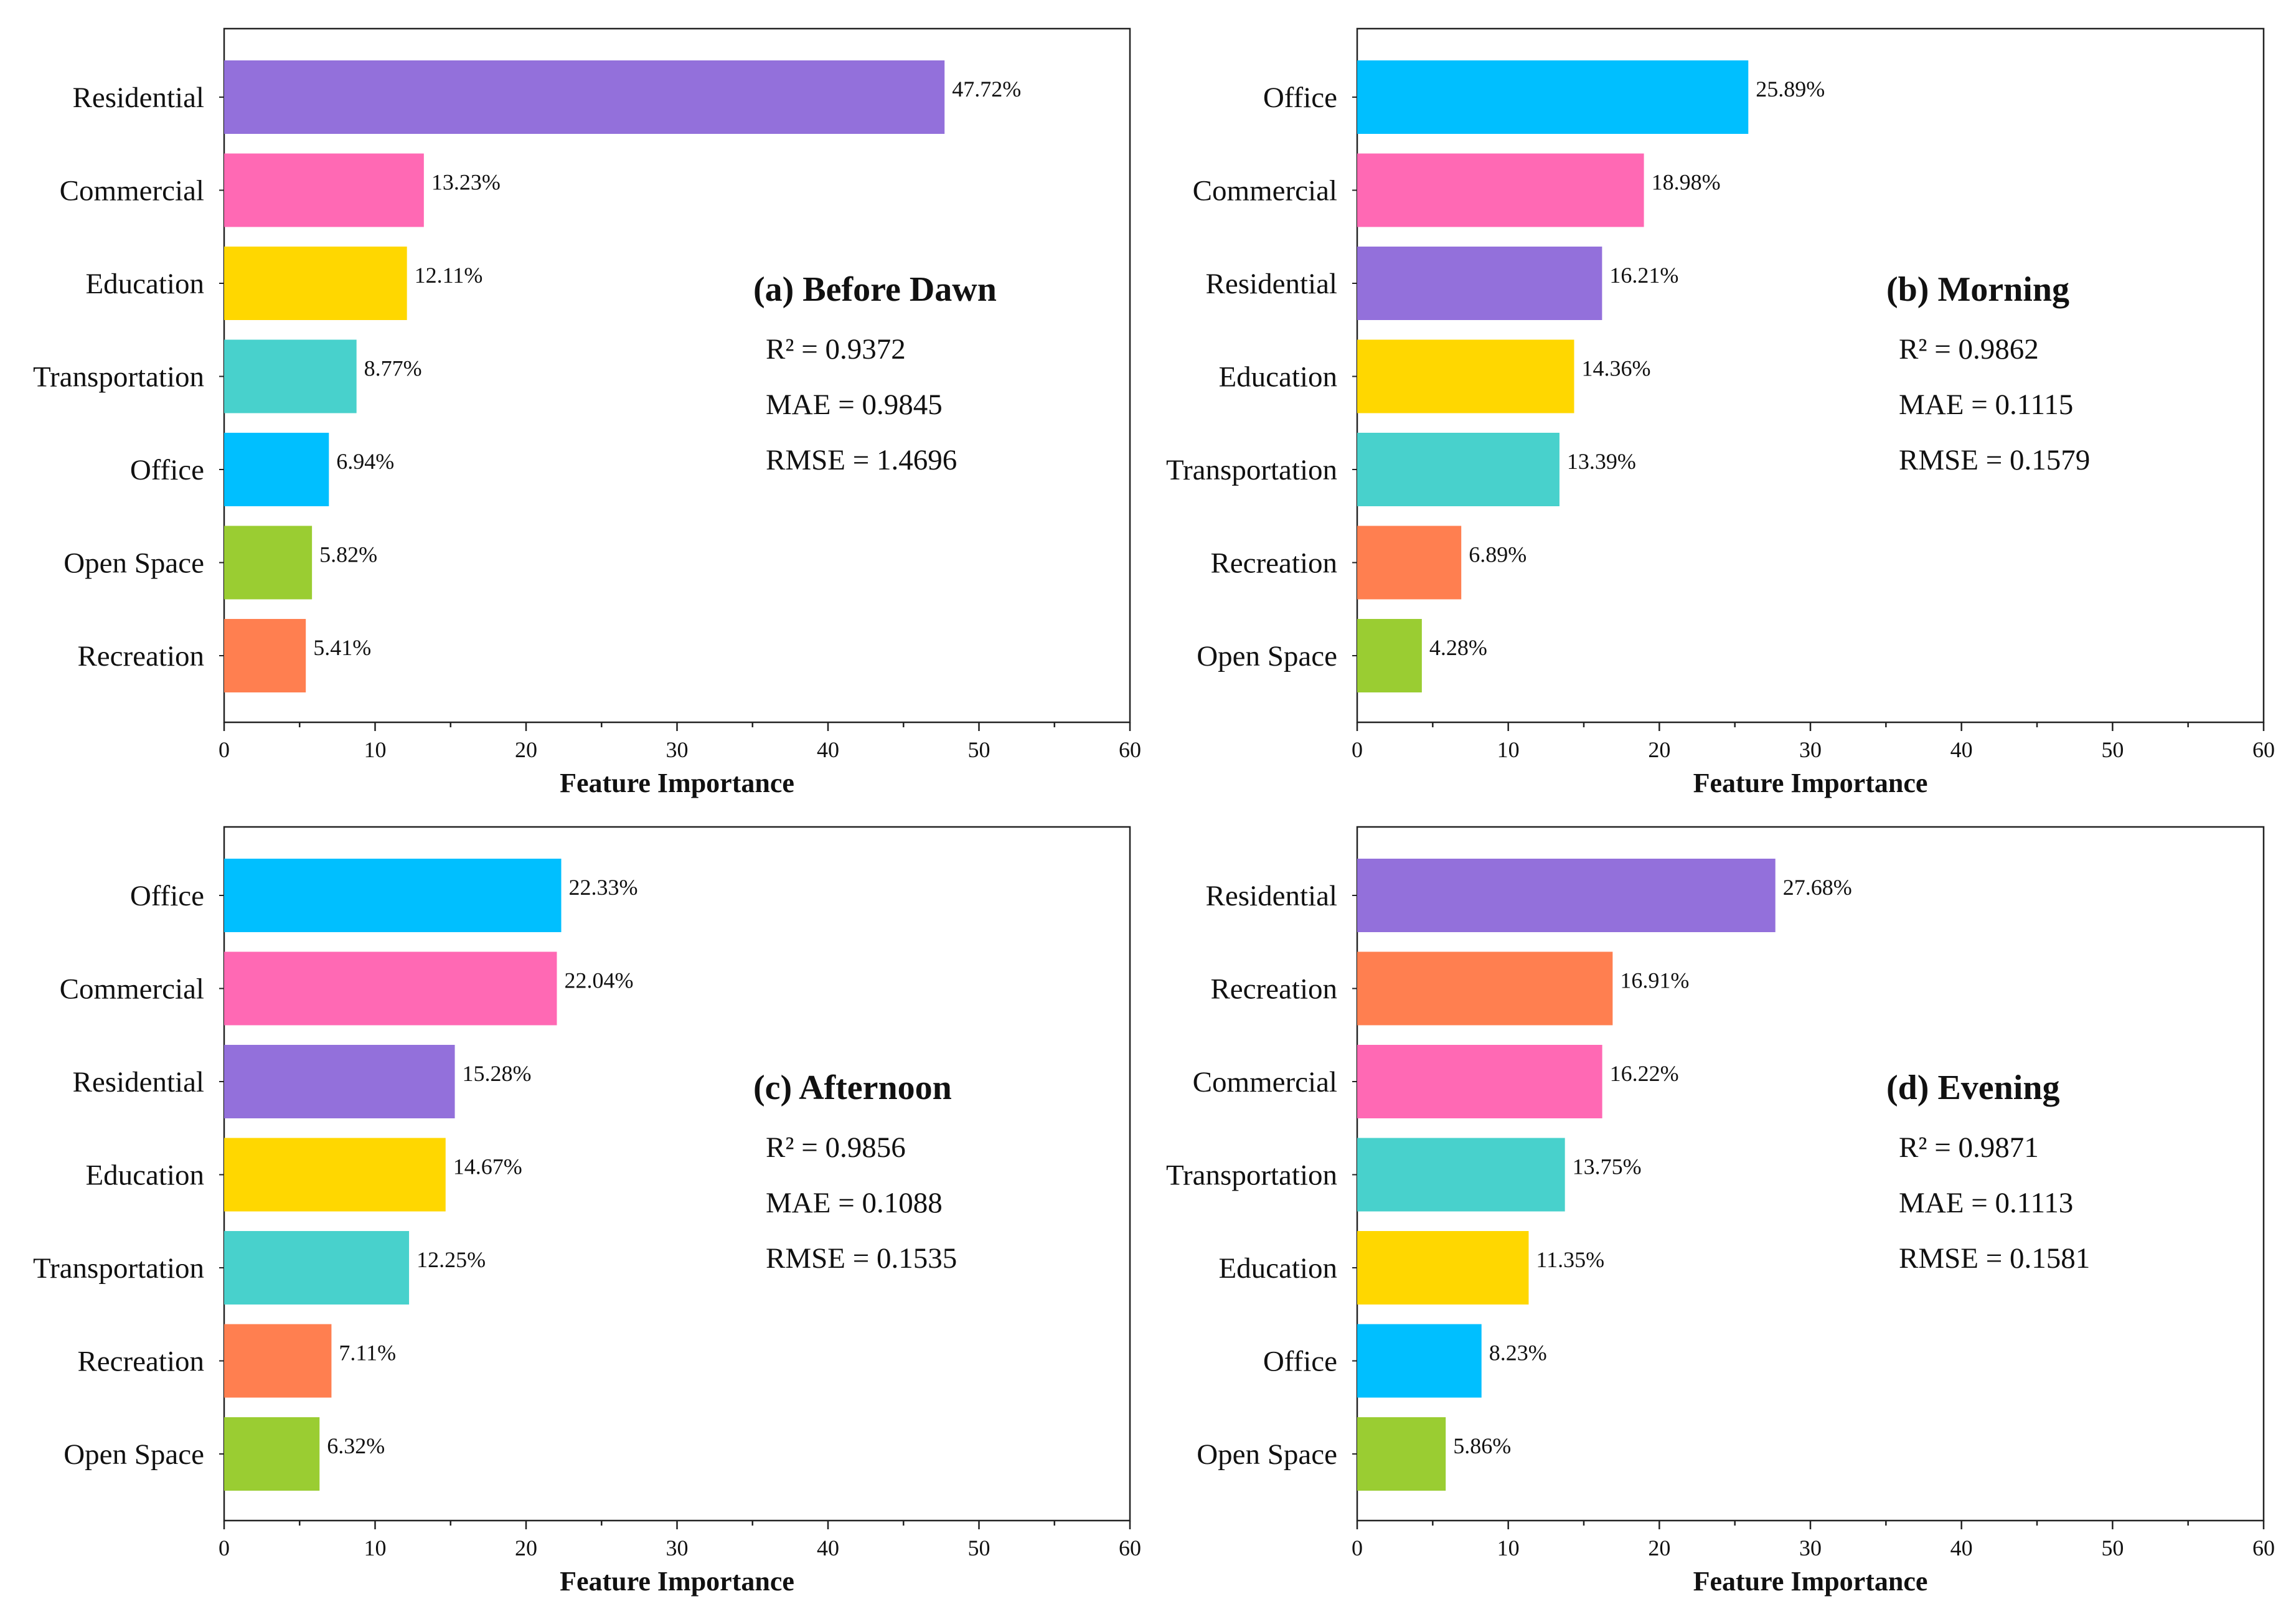 The height and width of the screenshot is (1609, 2296). What do you see at coordinates (348, 554) in the screenshot?
I see `data-label: 5.82%` at bounding box center [348, 554].